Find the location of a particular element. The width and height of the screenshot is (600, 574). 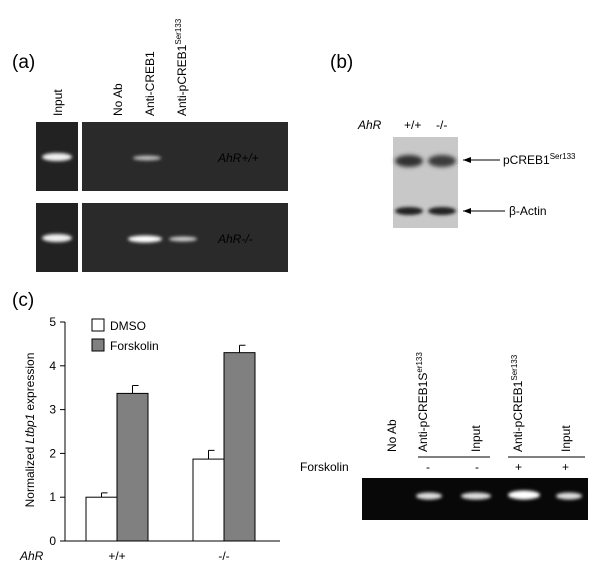

lane-label: Anti-CREB1 is located at coordinates (150, 83).